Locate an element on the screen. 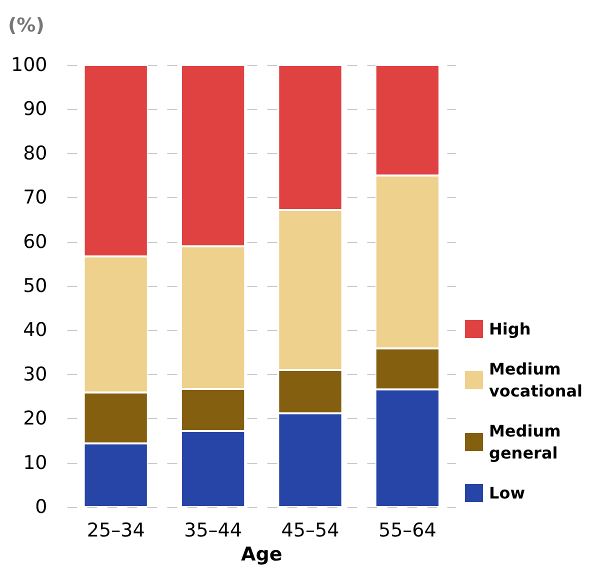  legend-label: Low is located at coordinates (507, 493).